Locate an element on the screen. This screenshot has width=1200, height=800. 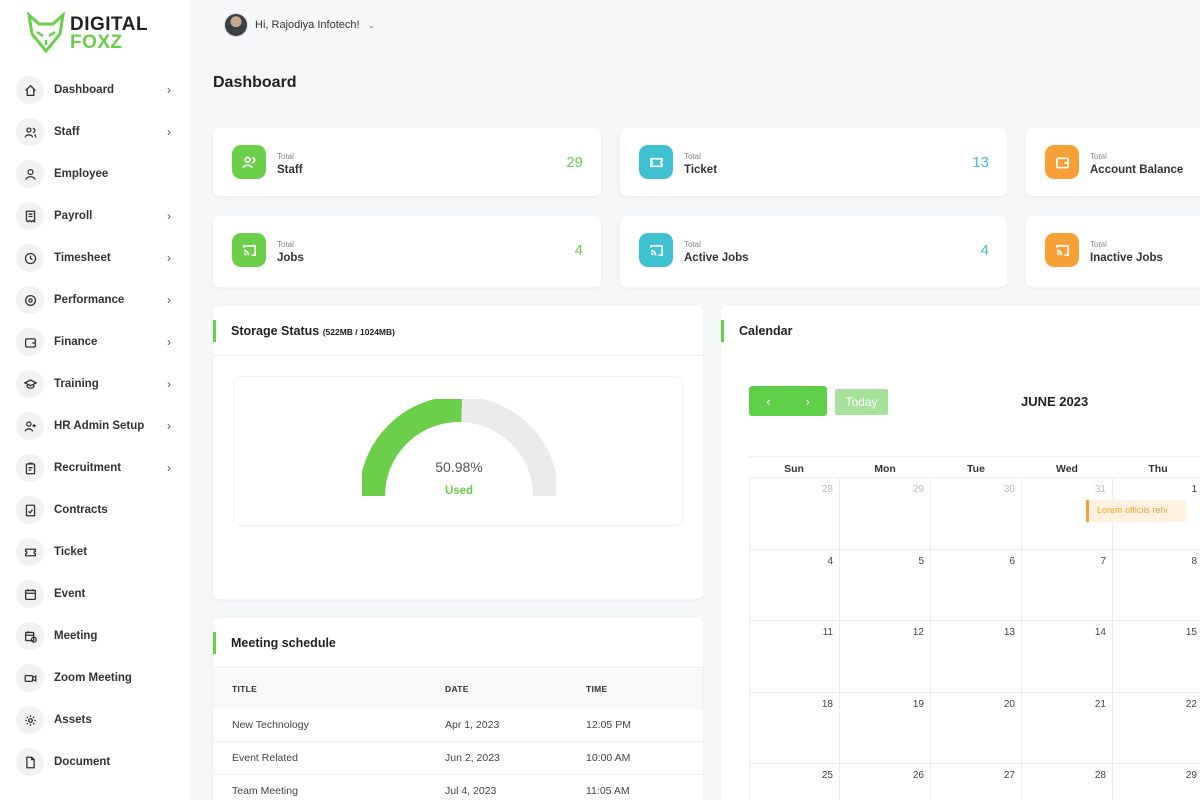
calendar-day-cell: 4 is located at coordinates (794, 585).